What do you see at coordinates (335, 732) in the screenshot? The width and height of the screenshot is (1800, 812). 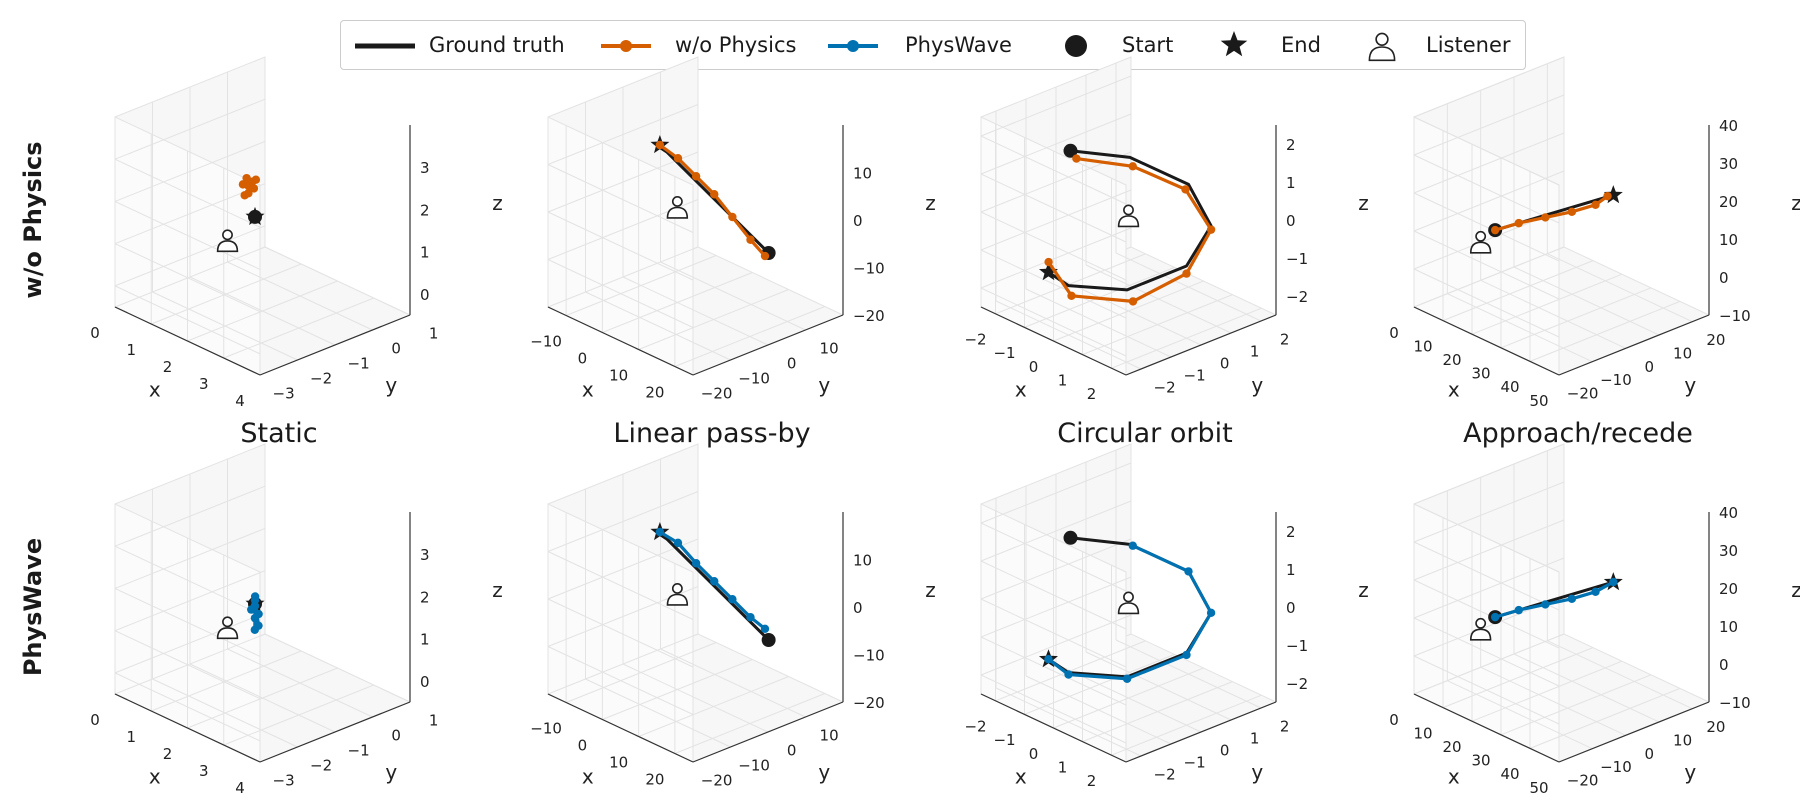 I see `y-axis-line` at bounding box center [335, 732].